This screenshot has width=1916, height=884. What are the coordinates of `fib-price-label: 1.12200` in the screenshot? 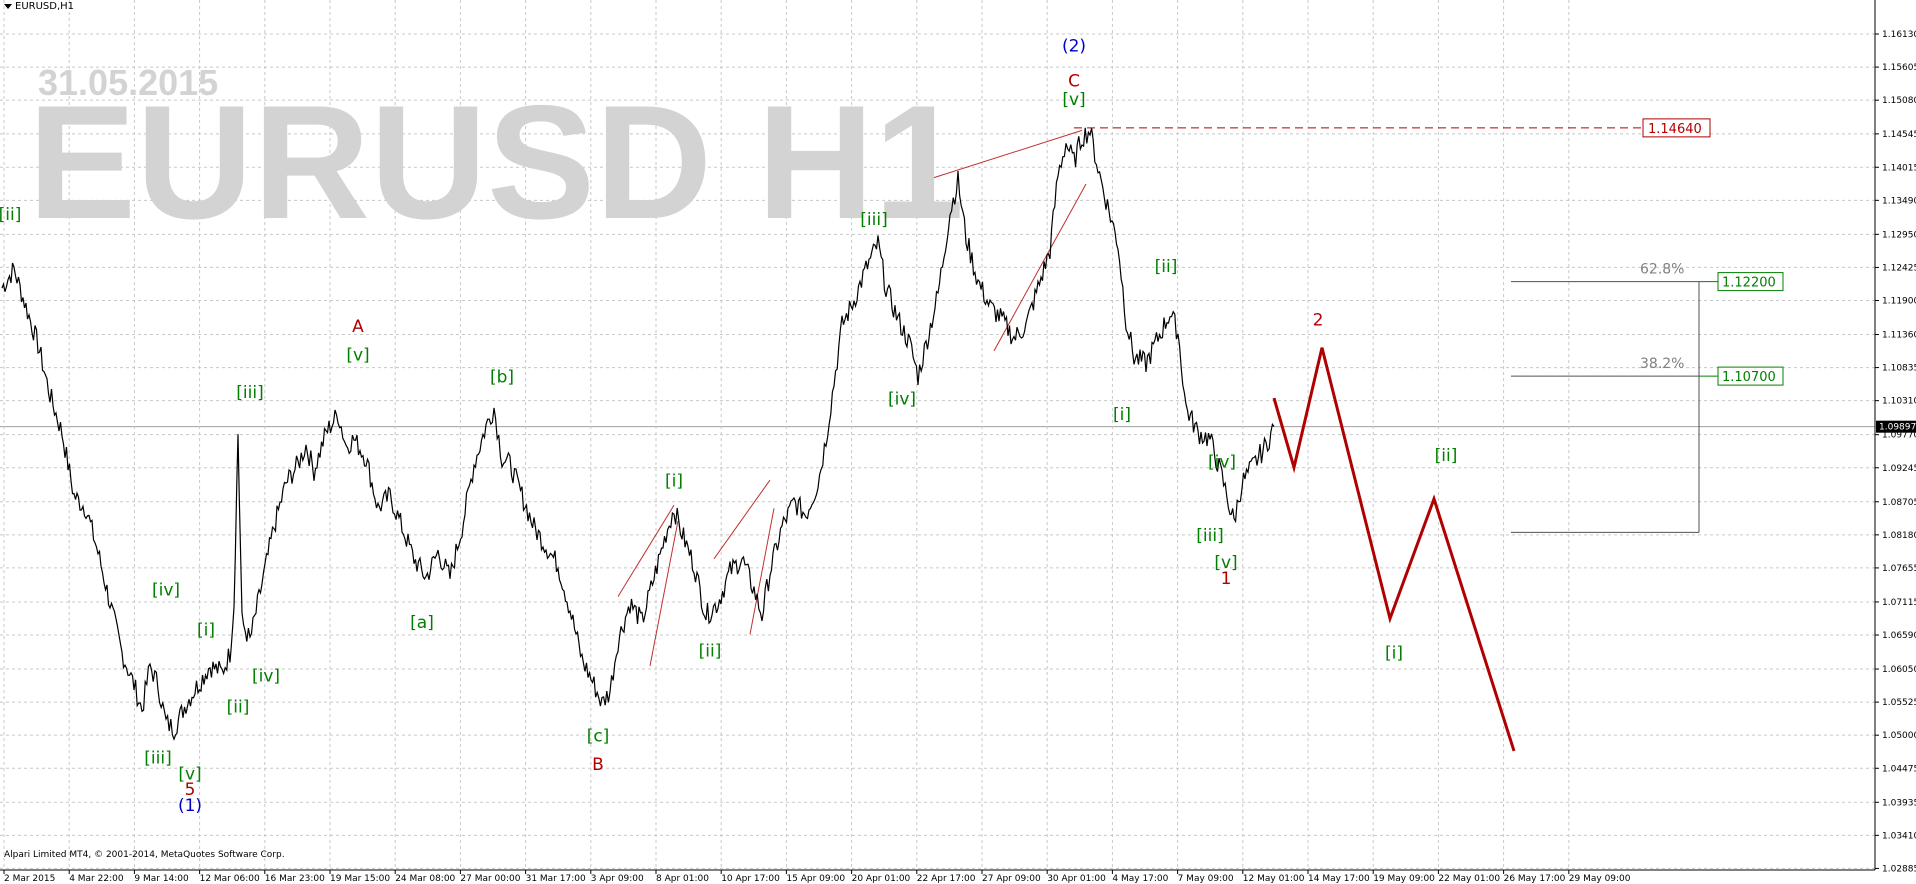 It's located at (1749, 283).